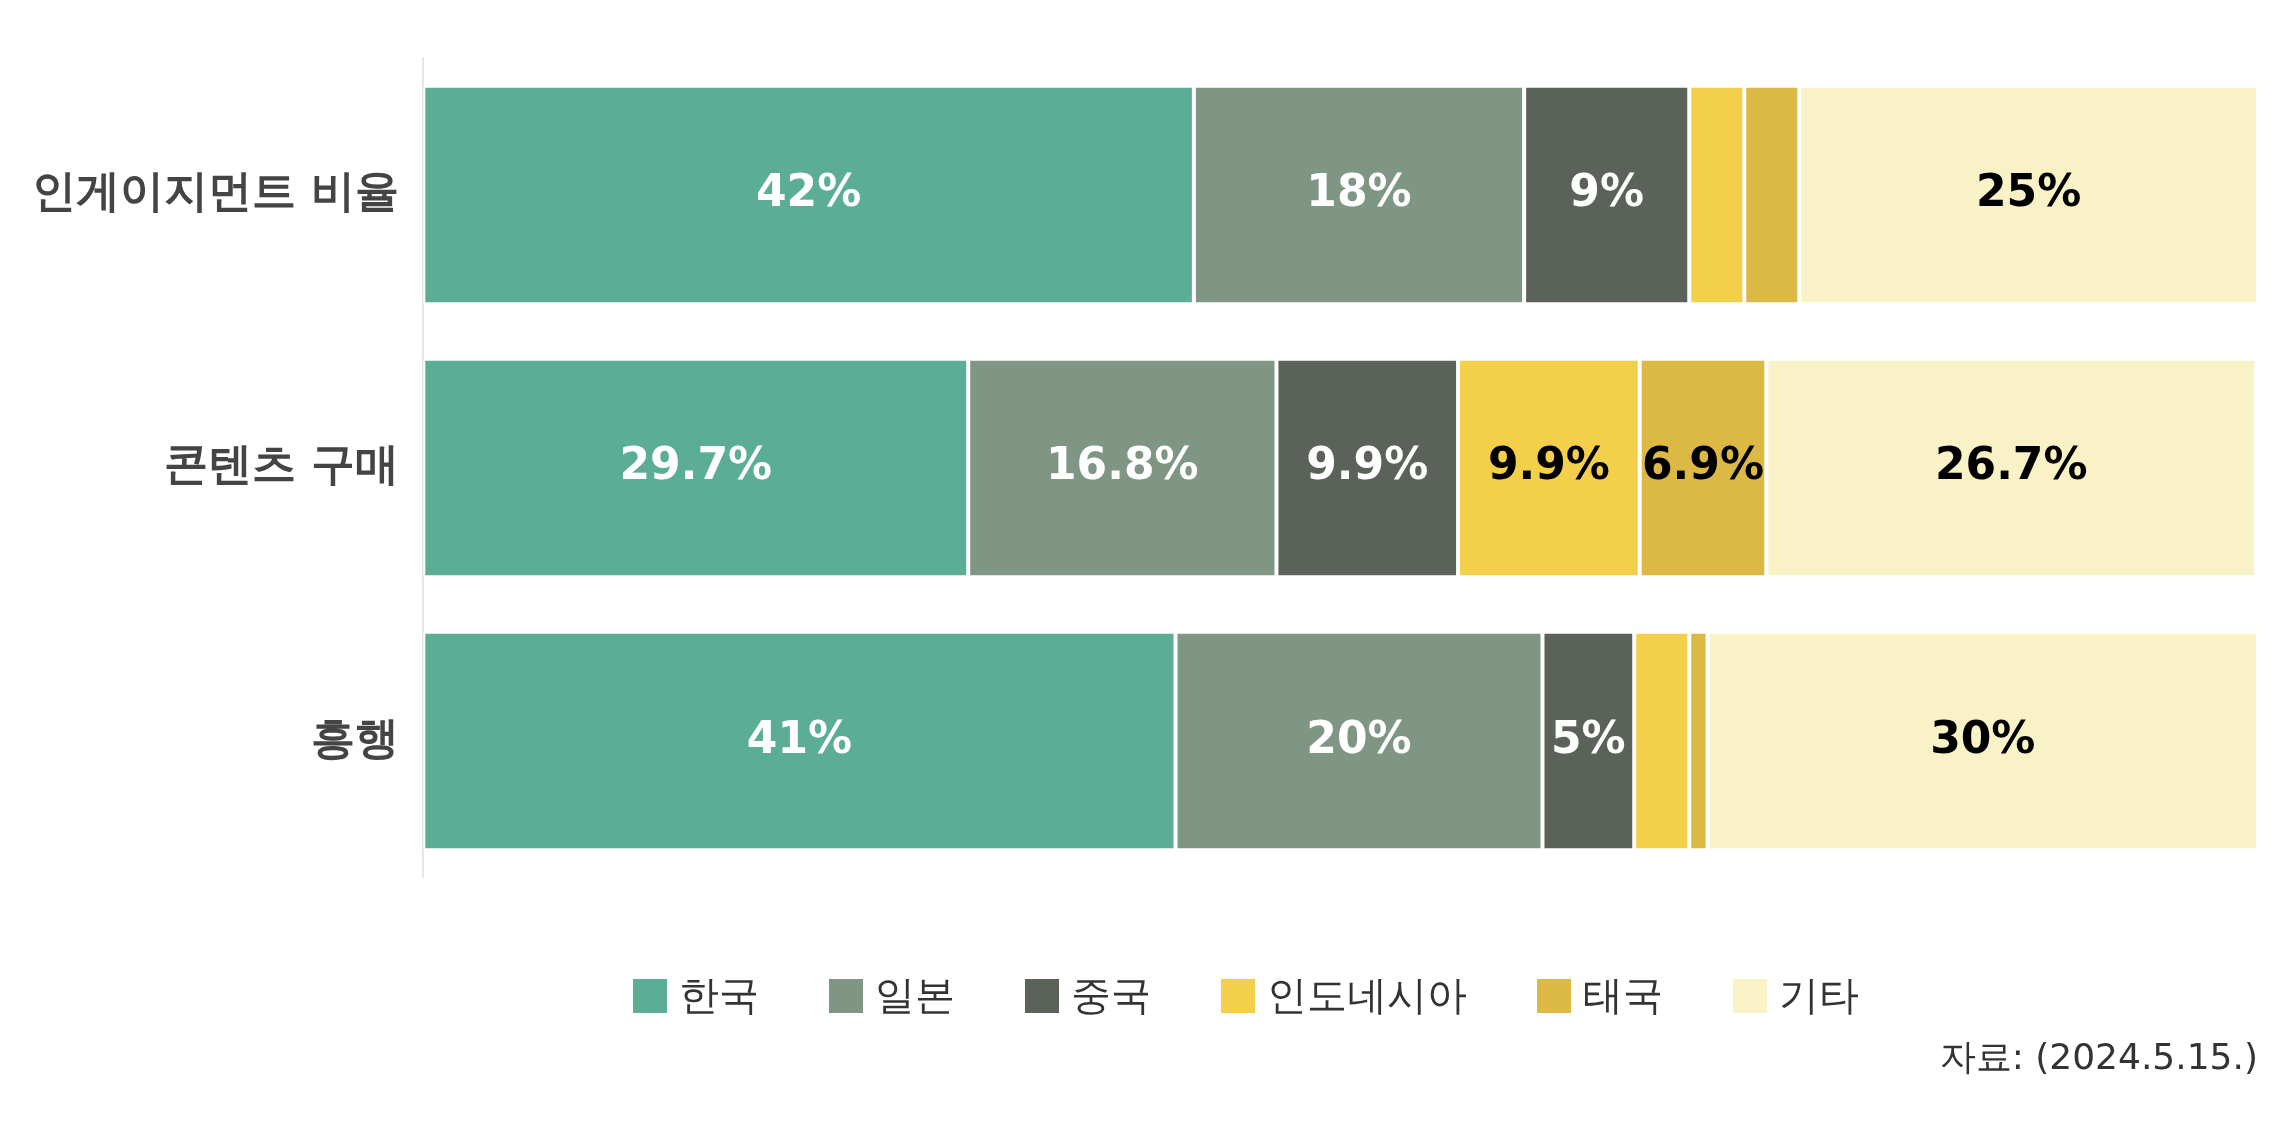  Describe the element at coordinates (719, 995) in the screenshot. I see `legend-label: 한국` at that location.